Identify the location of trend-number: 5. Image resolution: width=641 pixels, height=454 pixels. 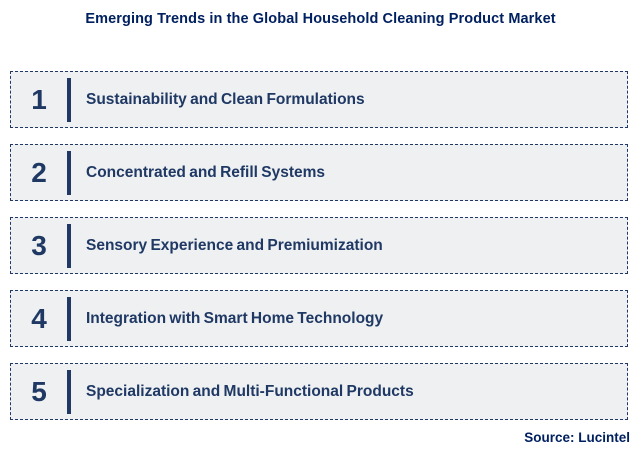
(39, 391).